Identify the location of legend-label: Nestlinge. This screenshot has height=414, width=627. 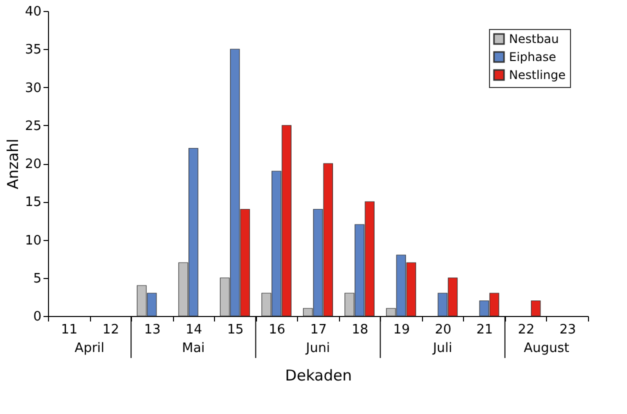
(537, 75).